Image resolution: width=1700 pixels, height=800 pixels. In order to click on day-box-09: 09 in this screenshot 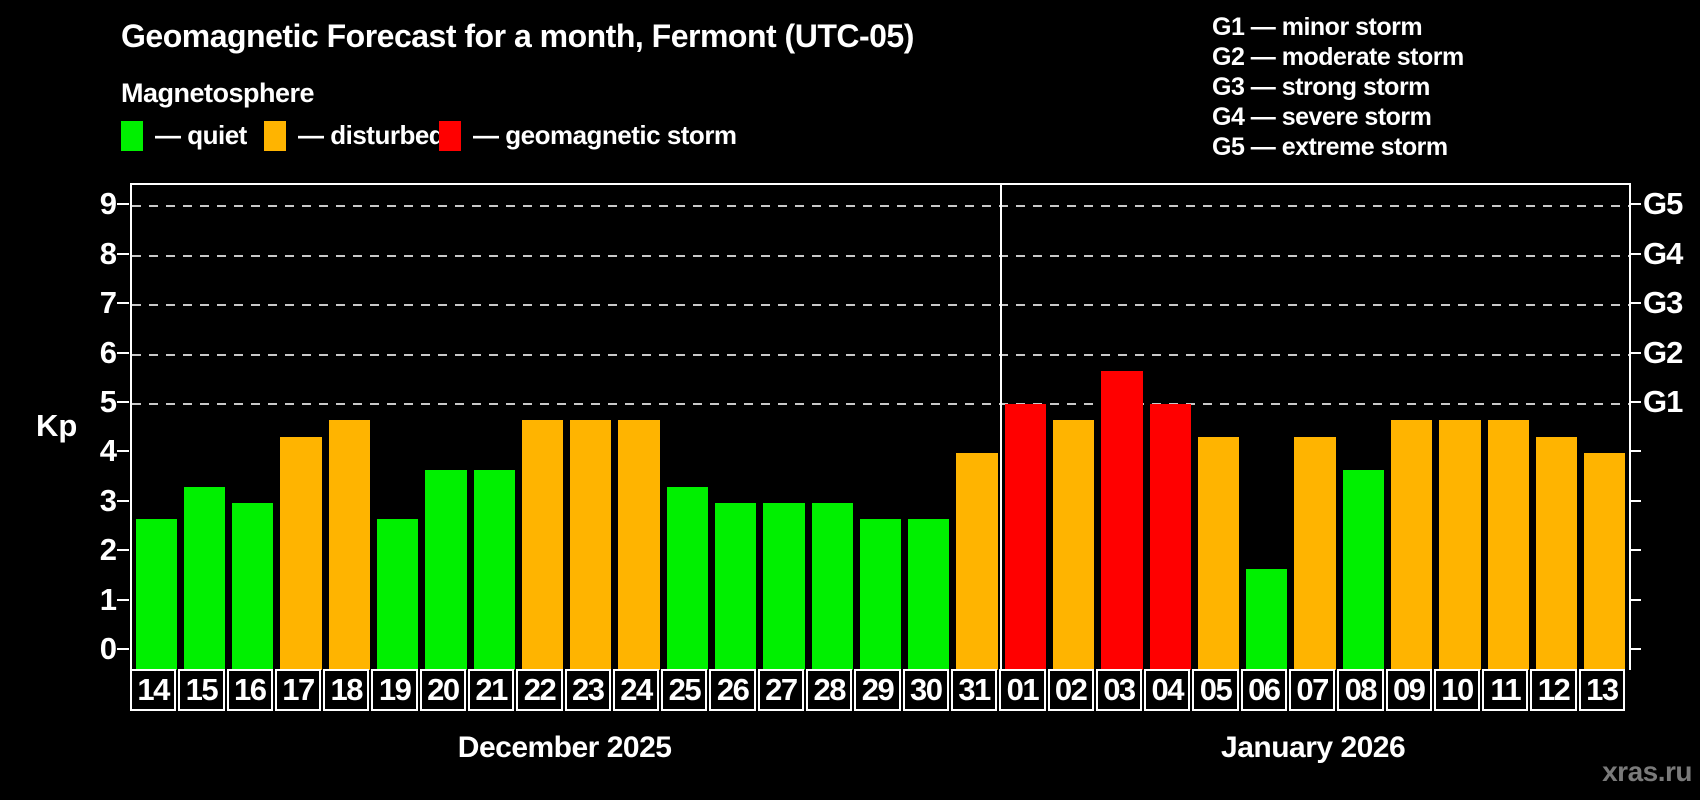, I will do `click(1408, 690)`.